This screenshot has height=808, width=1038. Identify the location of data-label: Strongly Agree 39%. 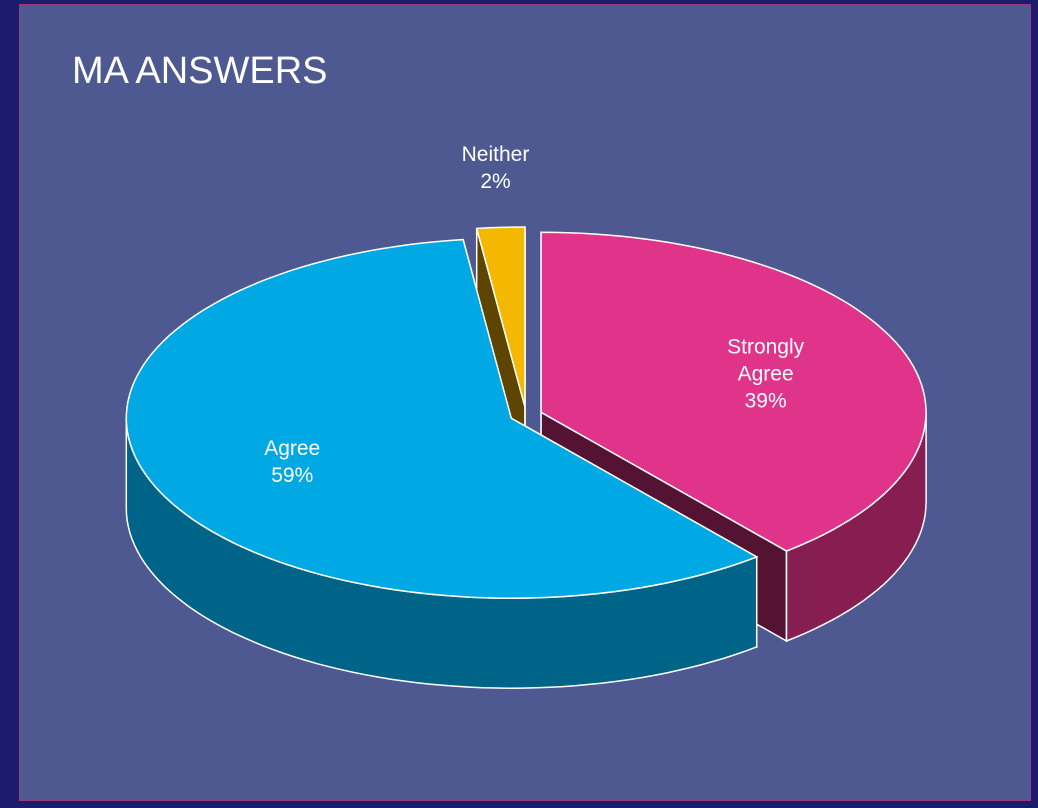
(766, 374).